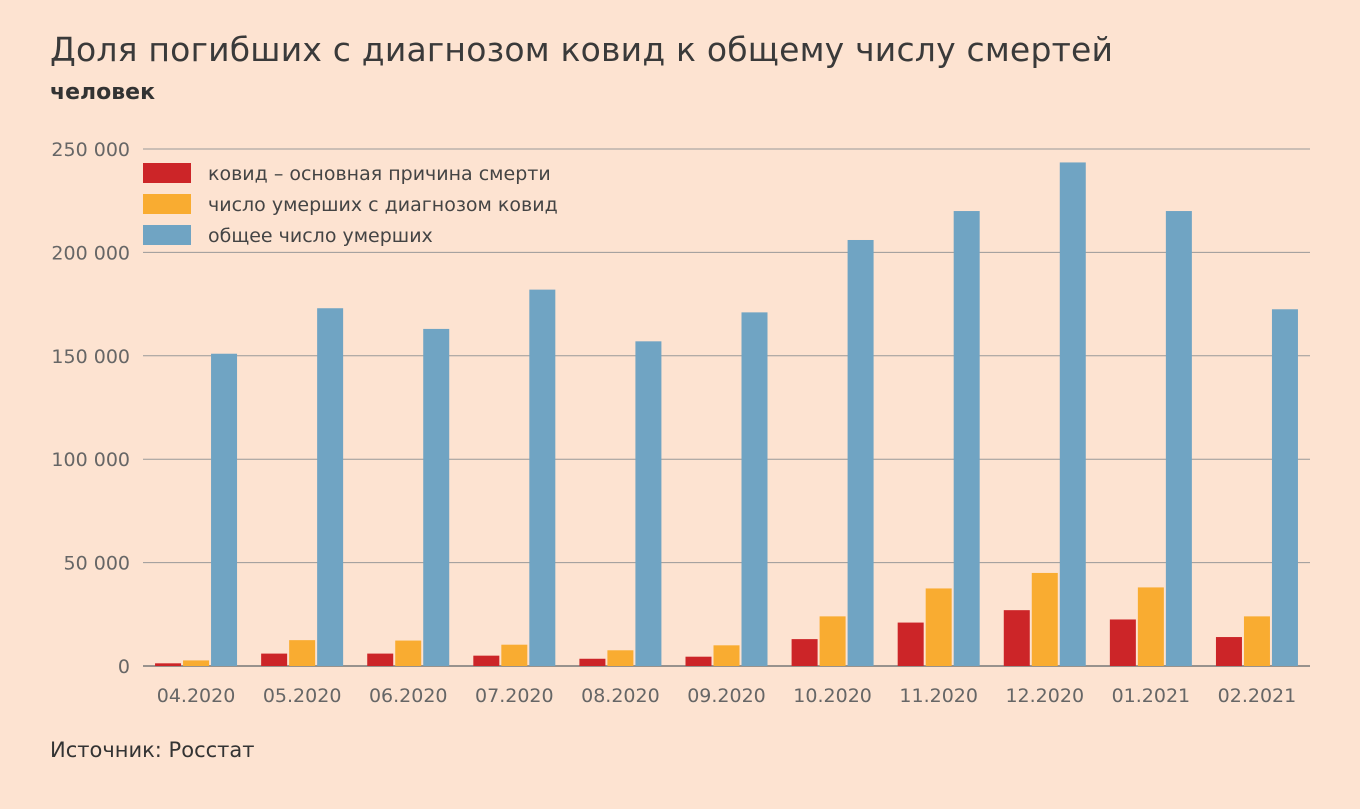 Image resolution: width=1360 pixels, height=809 pixels. I want to click on bar-1-09.2020, so click(698, 661).